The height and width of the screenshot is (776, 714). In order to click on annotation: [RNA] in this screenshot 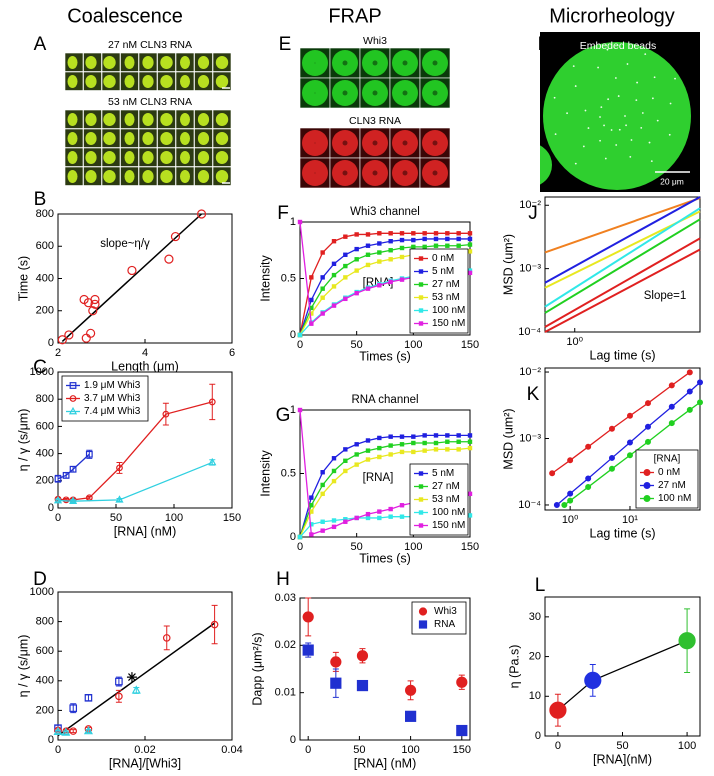, I will do `click(378, 478)`.